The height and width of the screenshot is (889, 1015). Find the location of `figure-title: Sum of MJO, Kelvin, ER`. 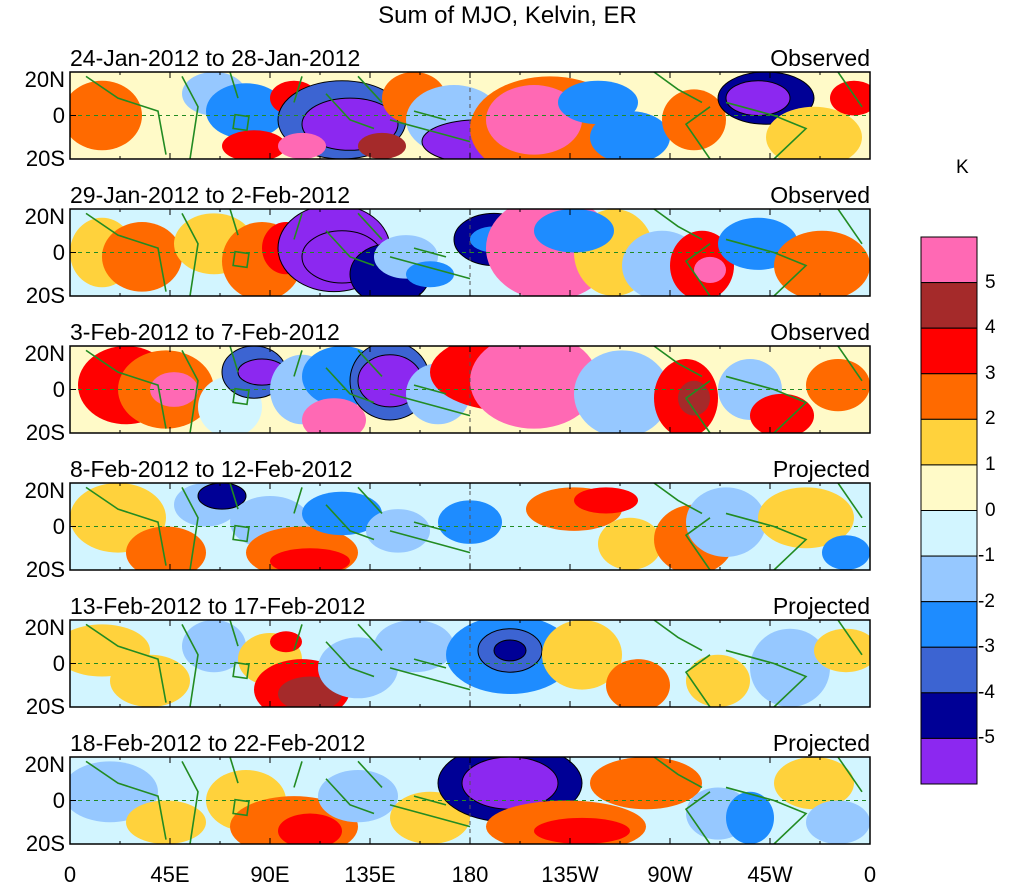

figure-title: Sum of MJO, Kelvin, ER is located at coordinates (507, 15).